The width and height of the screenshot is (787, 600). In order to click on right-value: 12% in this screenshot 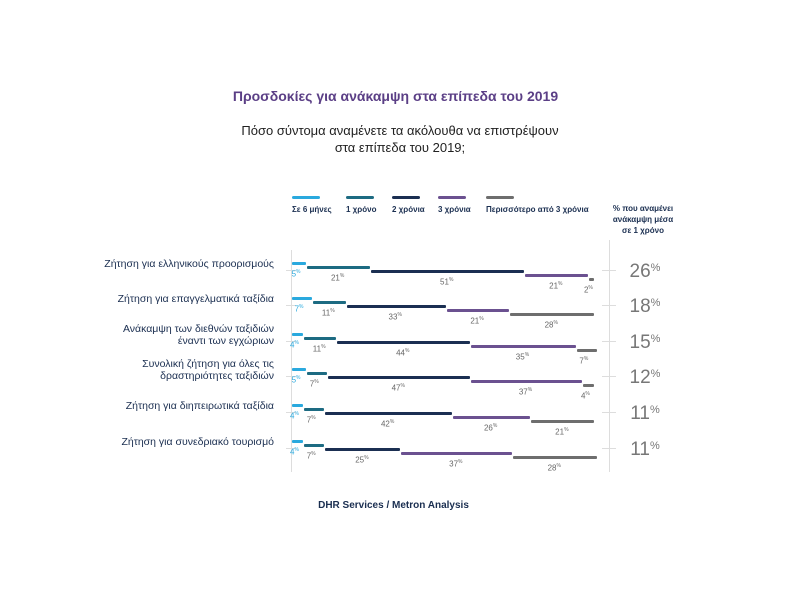, I will do `click(645, 377)`.